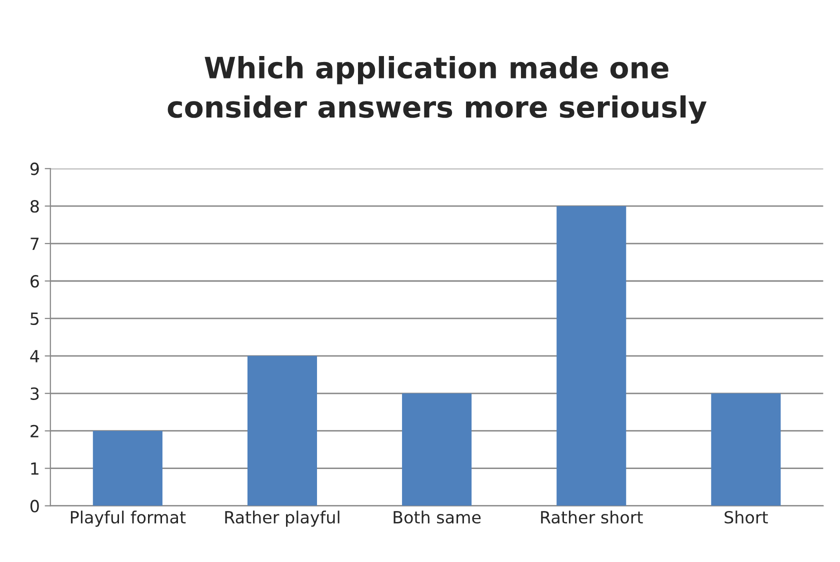  What do you see at coordinates (34, 244) in the screenshot?
I see `y-tick-label: 7` at bounding box center [34, 244].